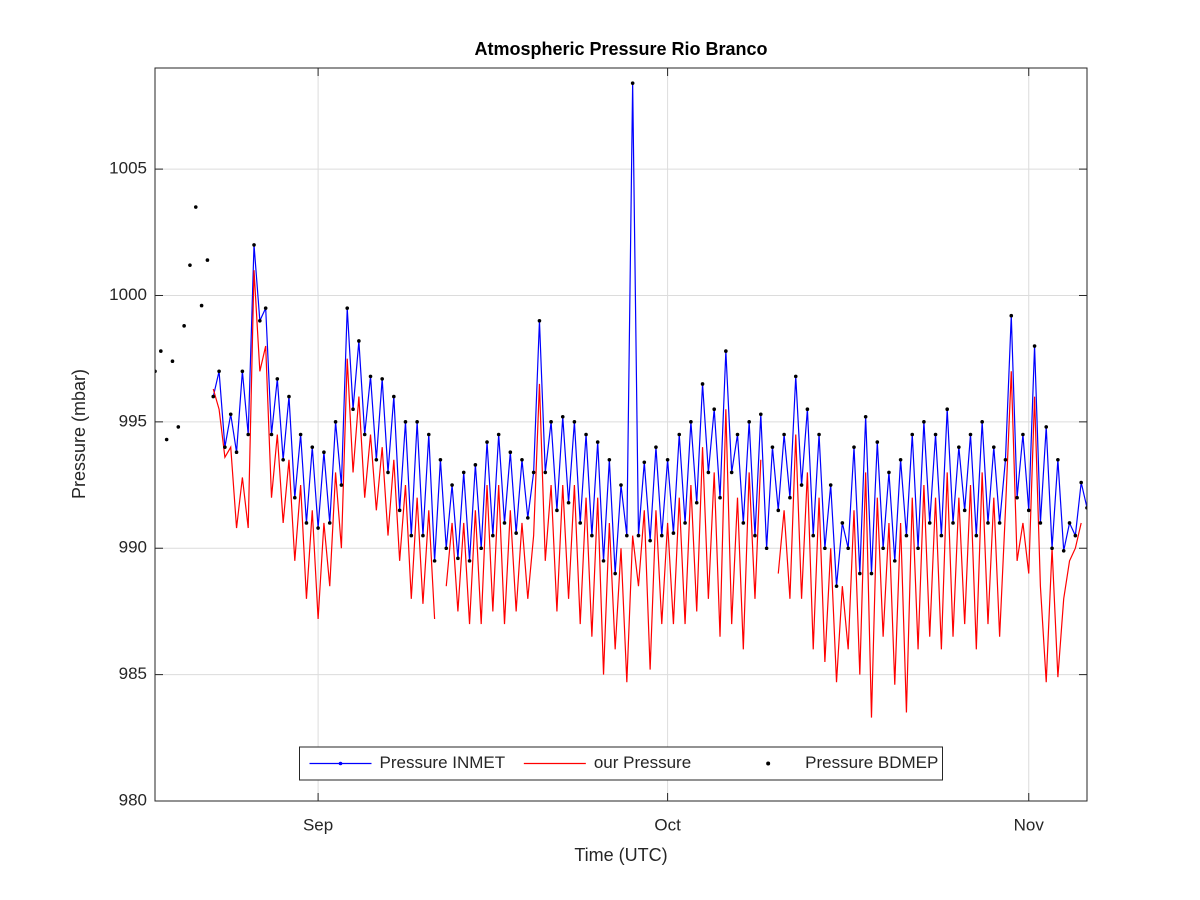 The image size is (1200, 900). Describe the element at coordinates (318, 824) in the screenshot. I see `x-tick-label: Sep` at that location.